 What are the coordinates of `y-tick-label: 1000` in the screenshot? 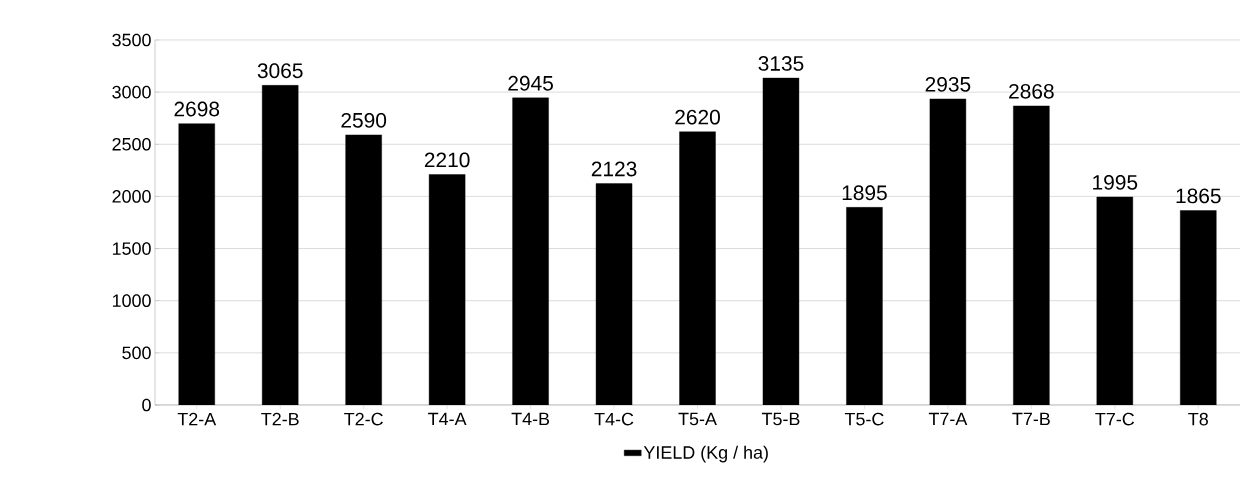 It's located at (131, 301).